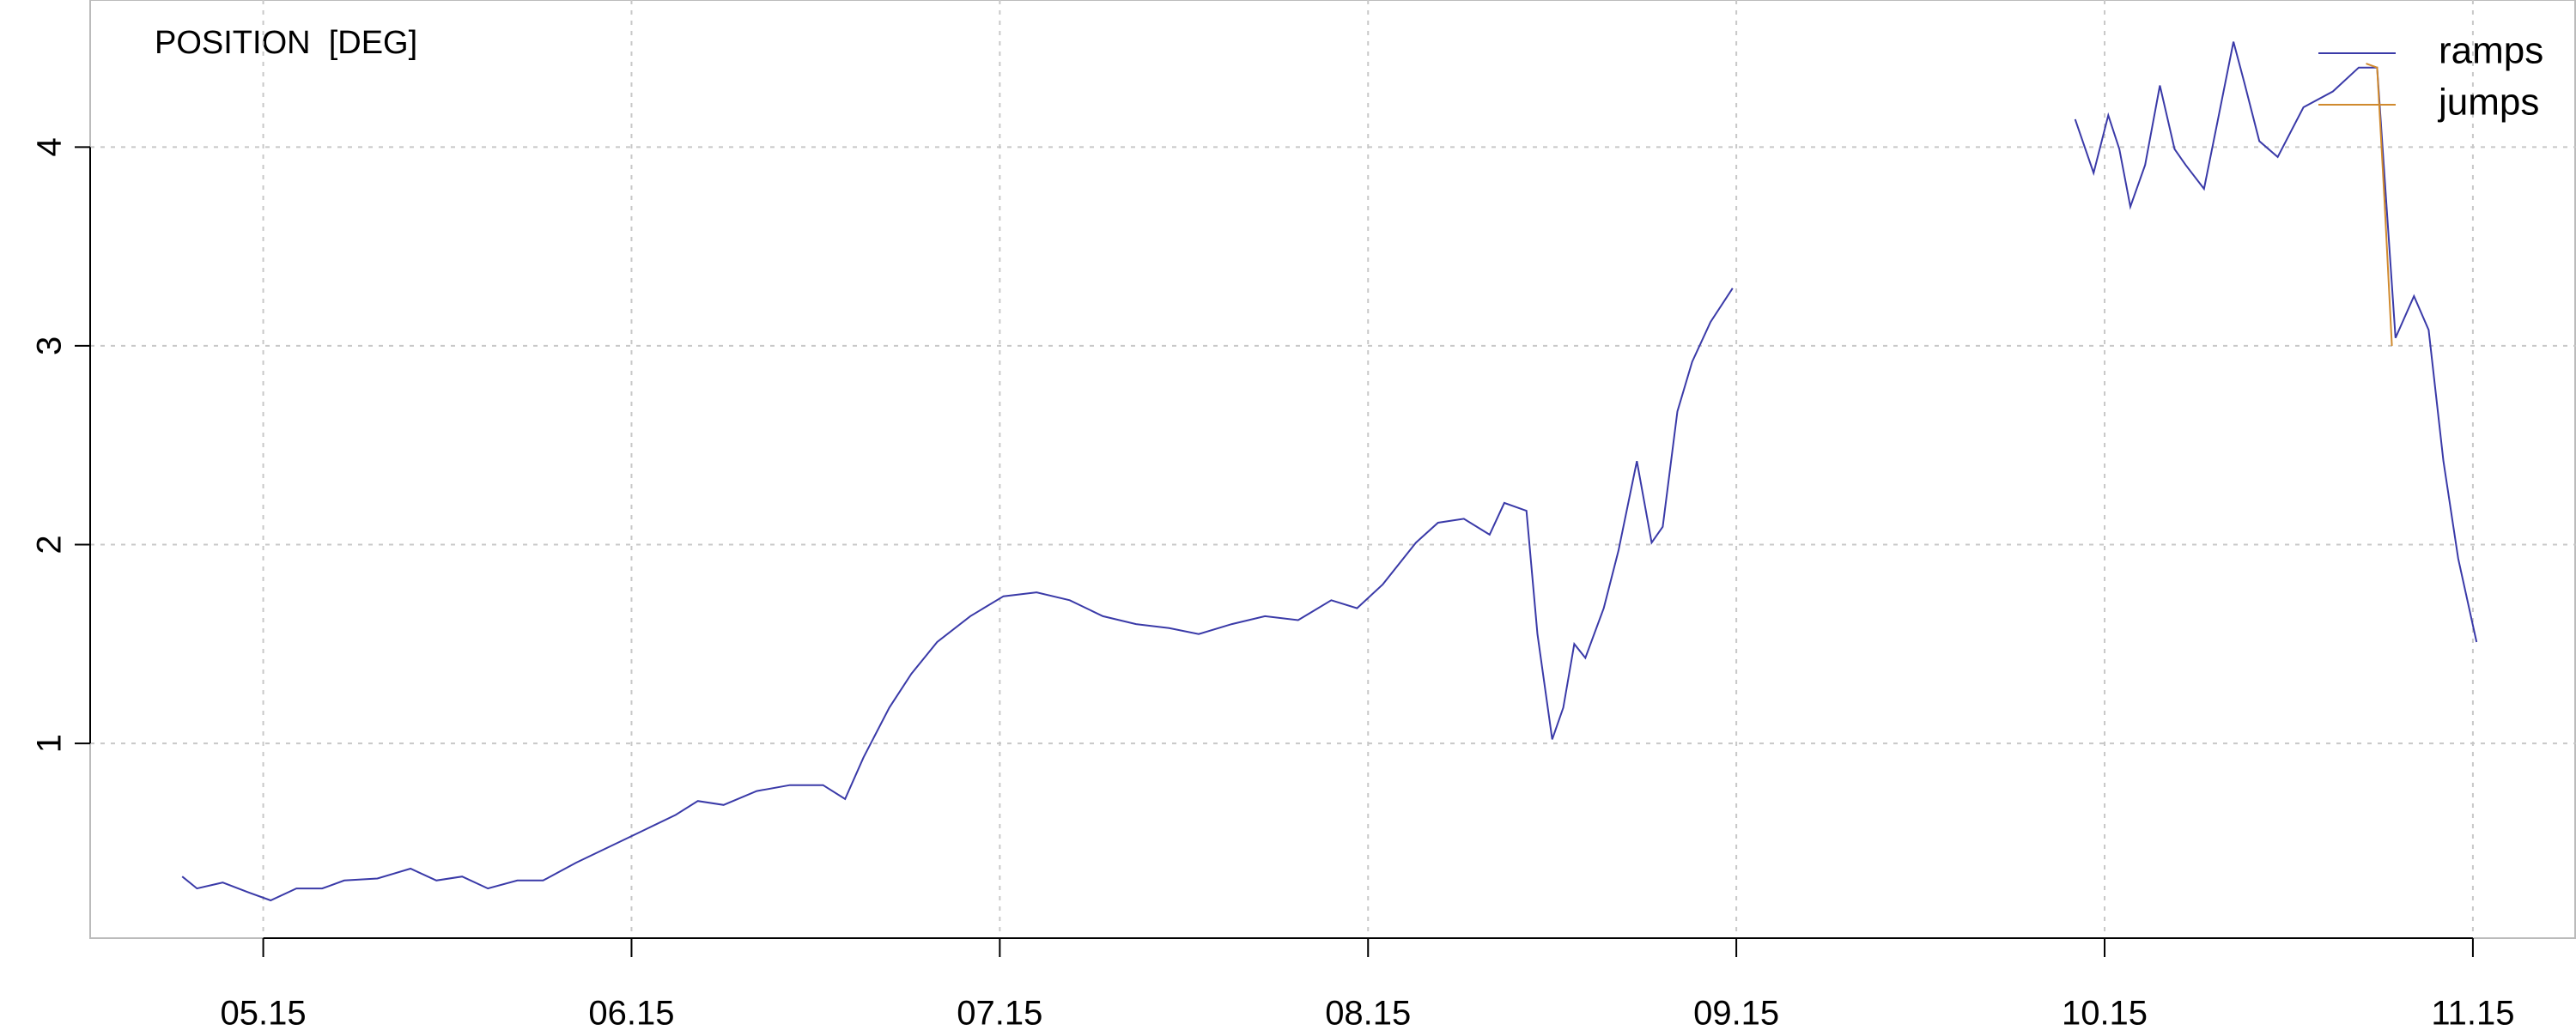 The height and width of the screenshot is (1030, 2576). I want to click on x-tick-label: 07.15, so click(999, 1012).